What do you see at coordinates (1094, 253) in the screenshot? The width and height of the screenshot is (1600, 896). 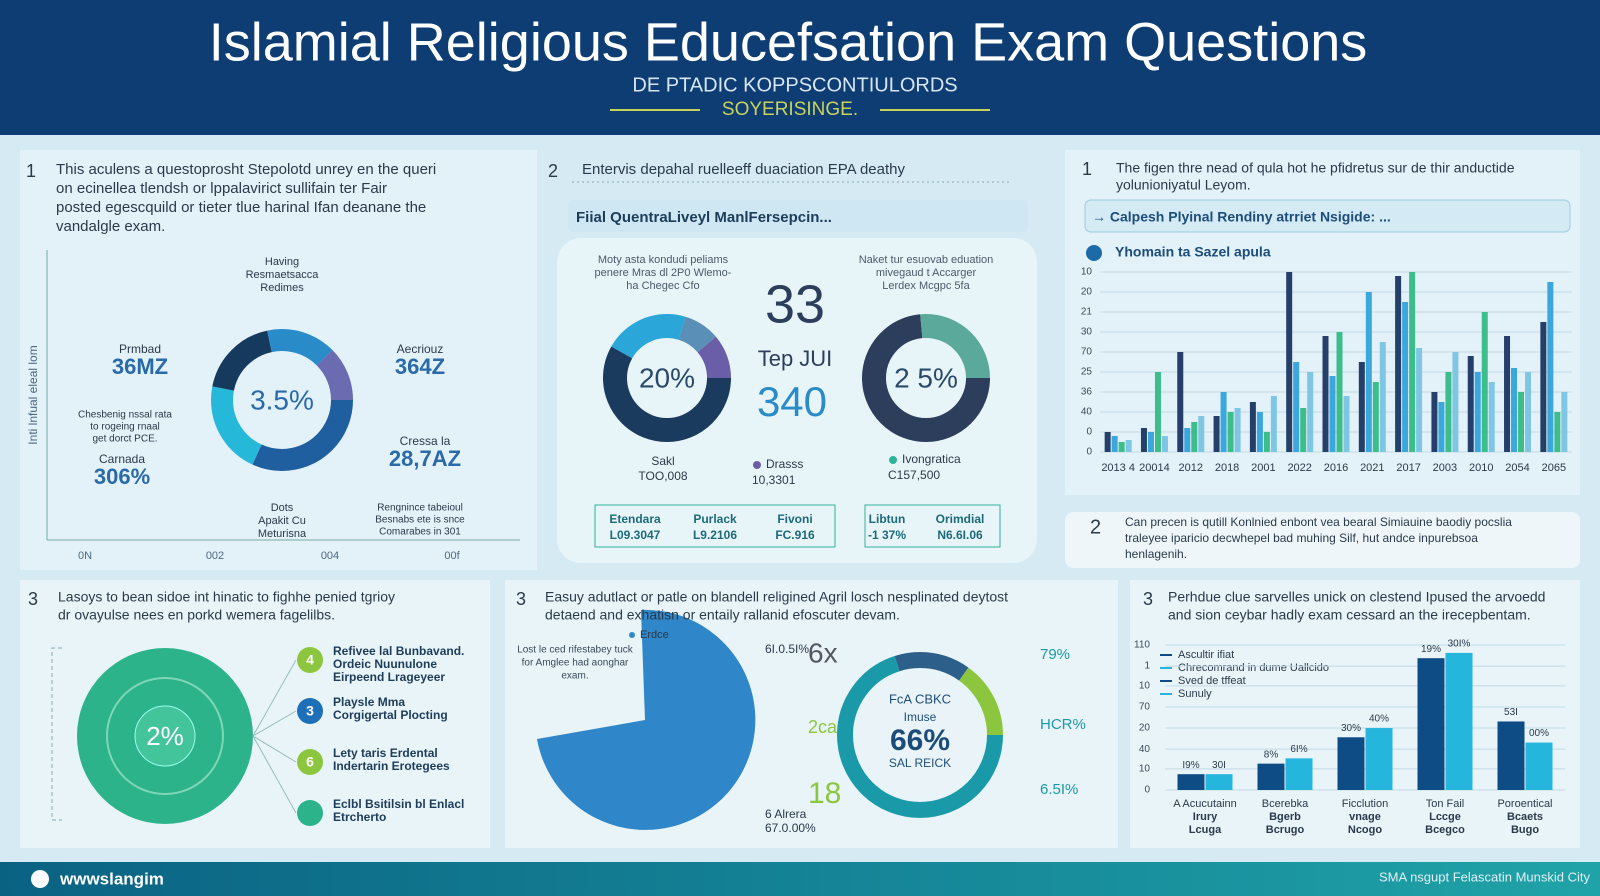 I see `check-icon` at bounding box center [1094, 253].